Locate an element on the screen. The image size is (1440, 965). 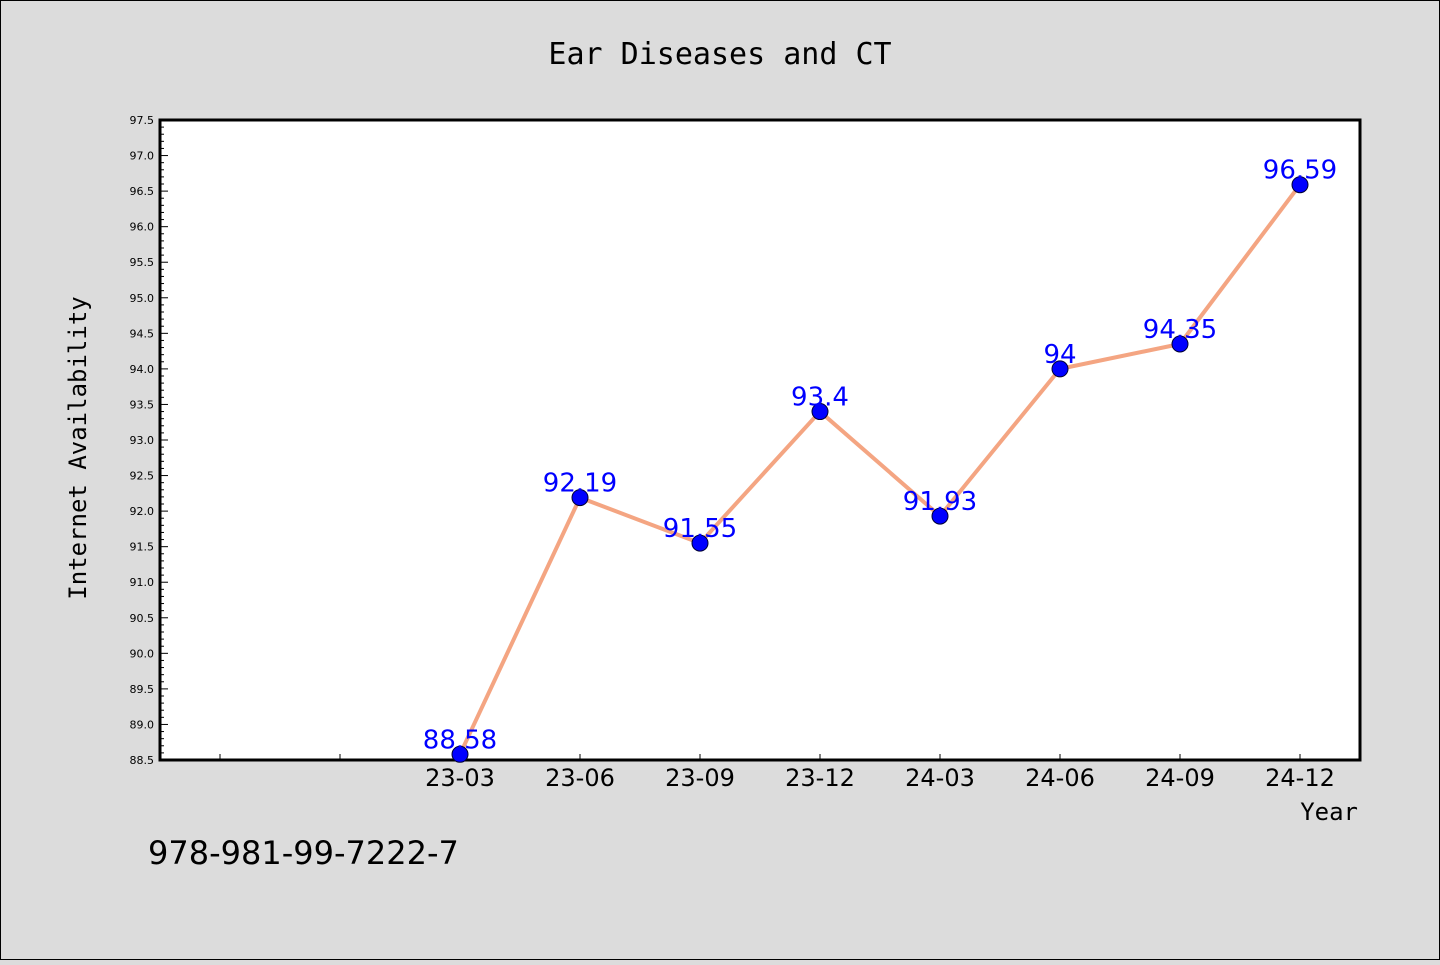
y-tick-label: 95.0 is located at coordinates (142, 298).